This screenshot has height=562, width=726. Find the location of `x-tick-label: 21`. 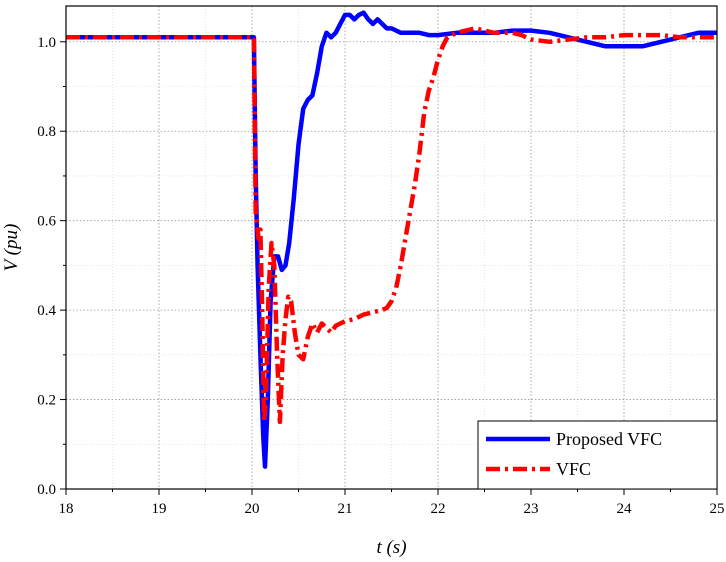

x-tick-label: 21 is located at coordinates (345, 509).